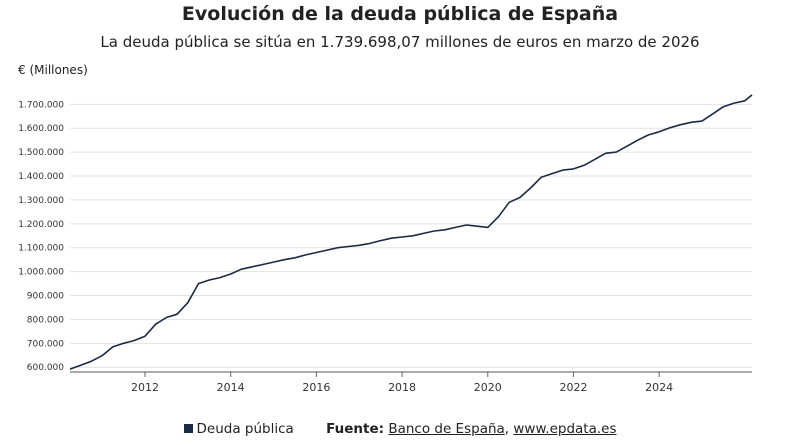 Image resolution: width=800 pixels, height=445 pixels. Describe the element at coordinates (45, 344) in the screenshot. I see `y-tick-label: 700.000` at that location.